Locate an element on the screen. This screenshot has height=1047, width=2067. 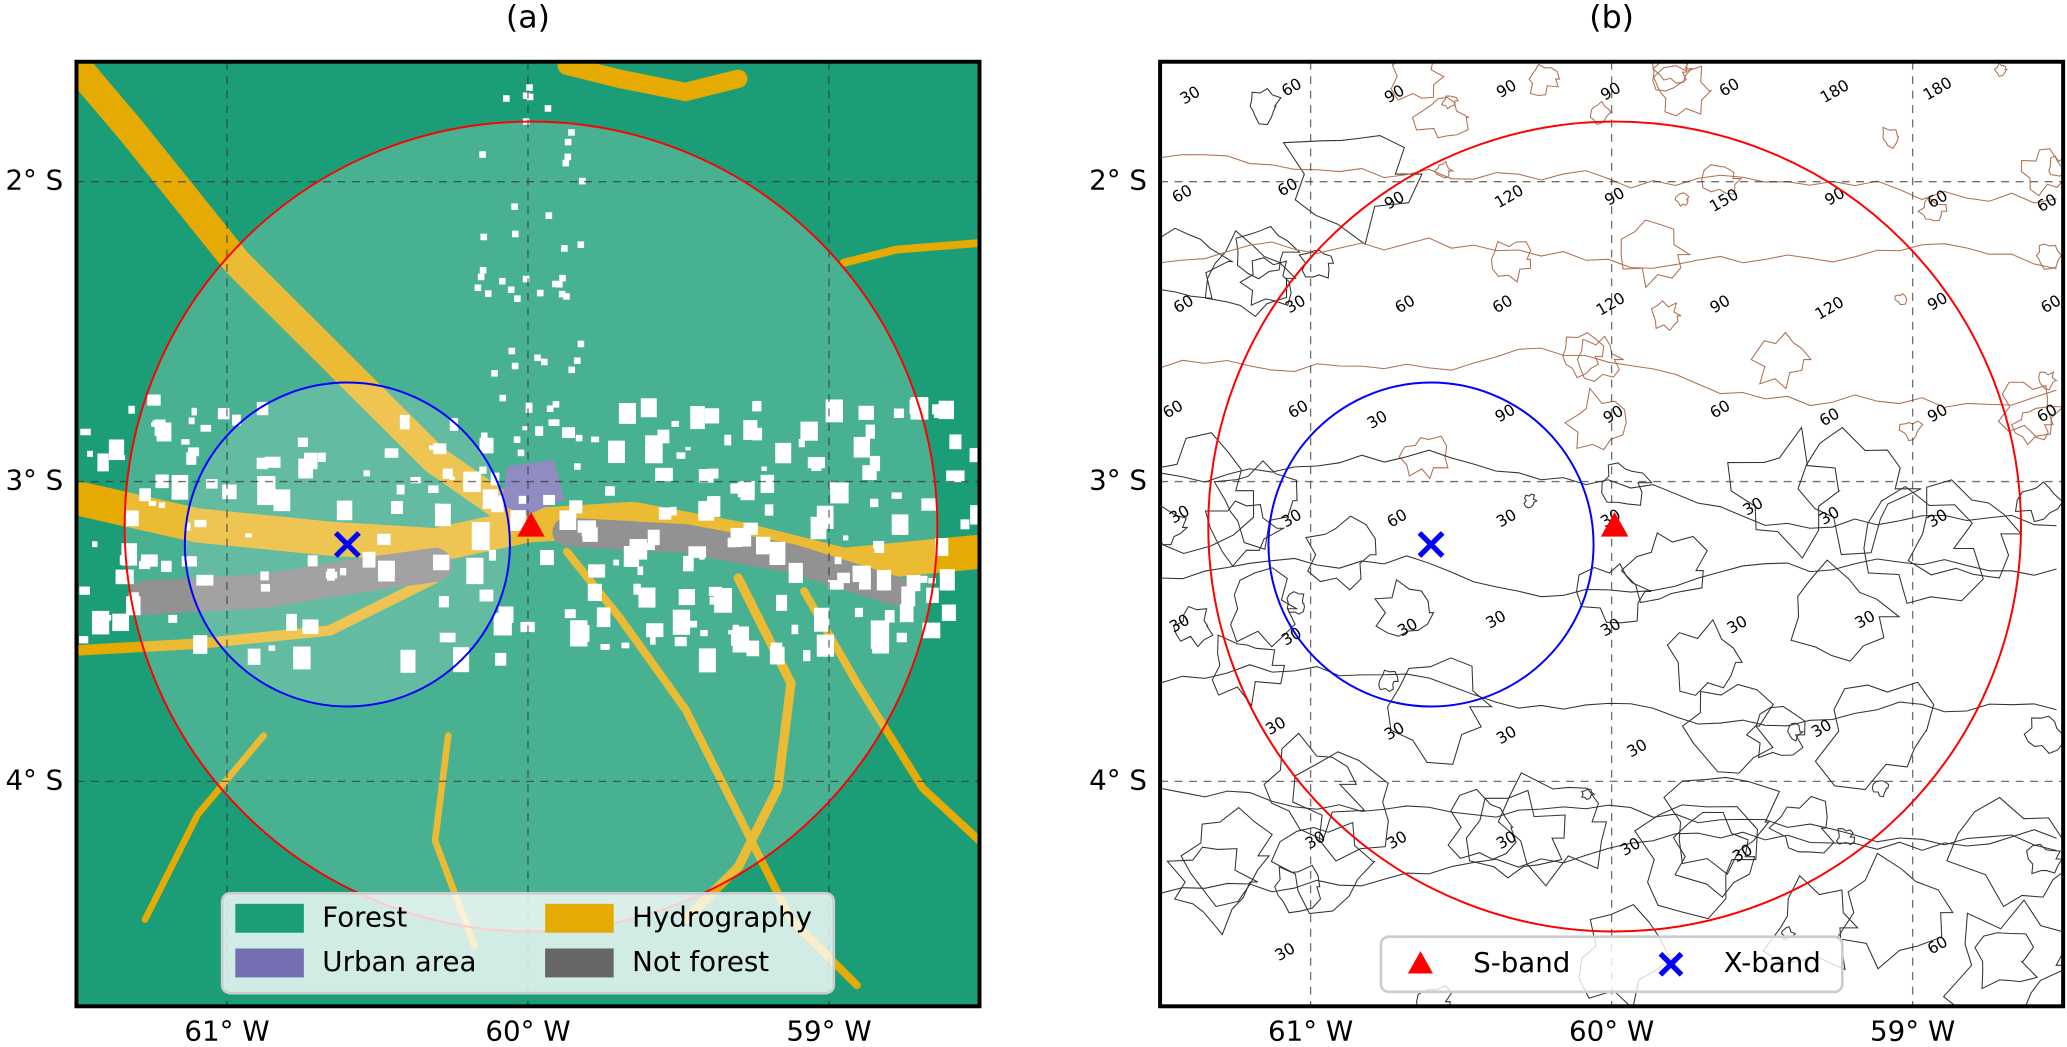
x-tick-label: 61° W is located at coordinates (1310, 1031).